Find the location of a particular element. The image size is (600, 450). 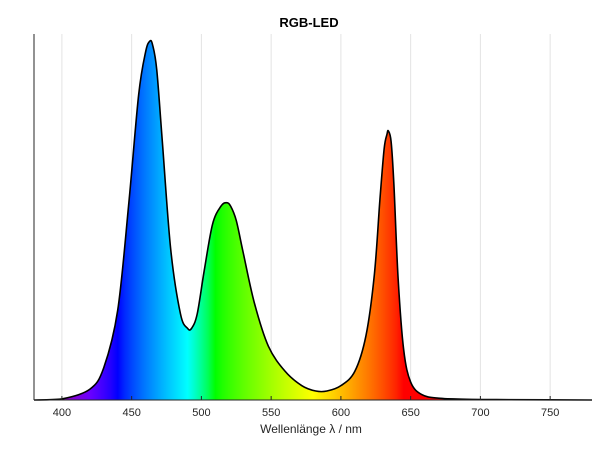

x-axis-ticks: 400 450 500 550 600 650 700 750 is located at coordinates (306, 407).